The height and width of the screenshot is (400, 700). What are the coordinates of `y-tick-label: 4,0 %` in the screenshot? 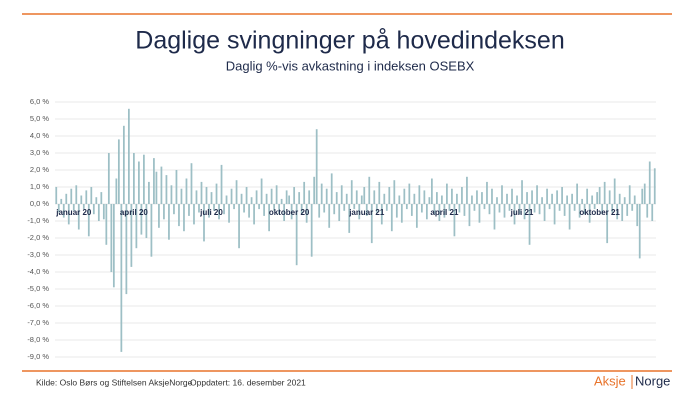 It's located at (40, 135).